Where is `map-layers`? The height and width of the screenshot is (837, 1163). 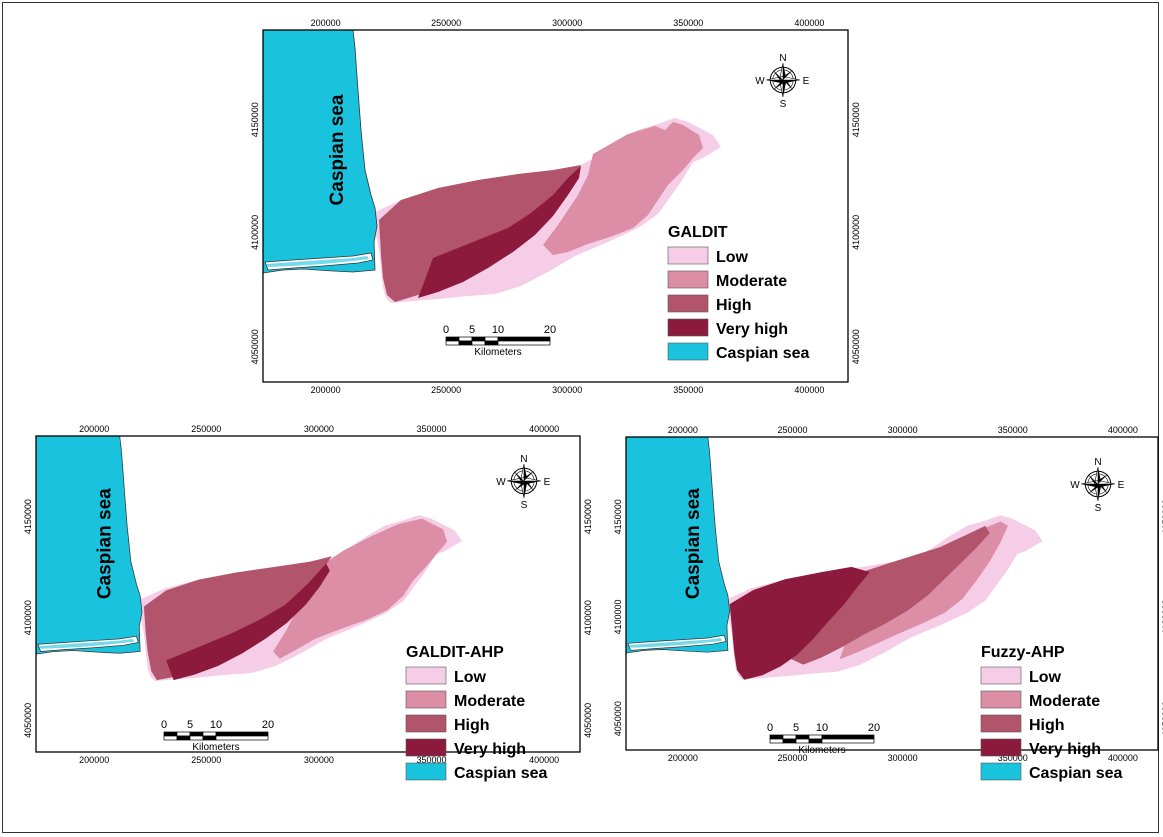 map-layers is located at coordinates (492, 166).